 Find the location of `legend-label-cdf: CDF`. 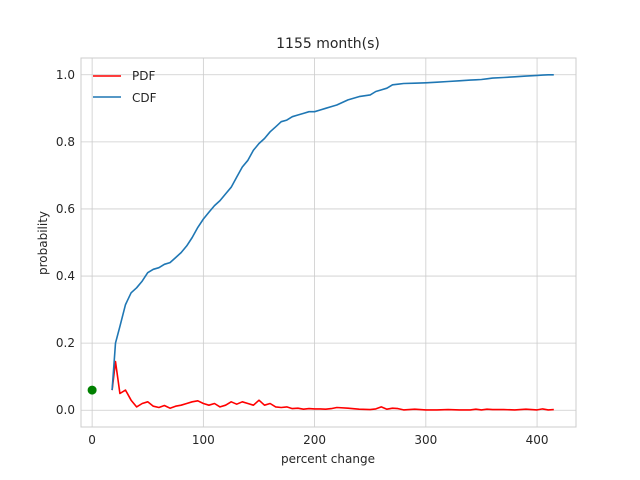

legend-label-cdf: CDF is located at coordinates (144, 98).